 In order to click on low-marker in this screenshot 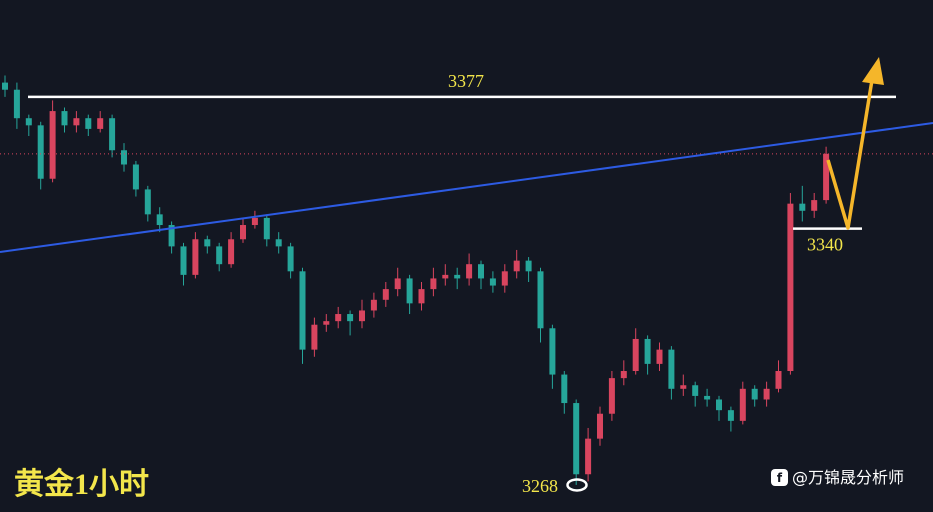, I will do `click(577, 485)`.